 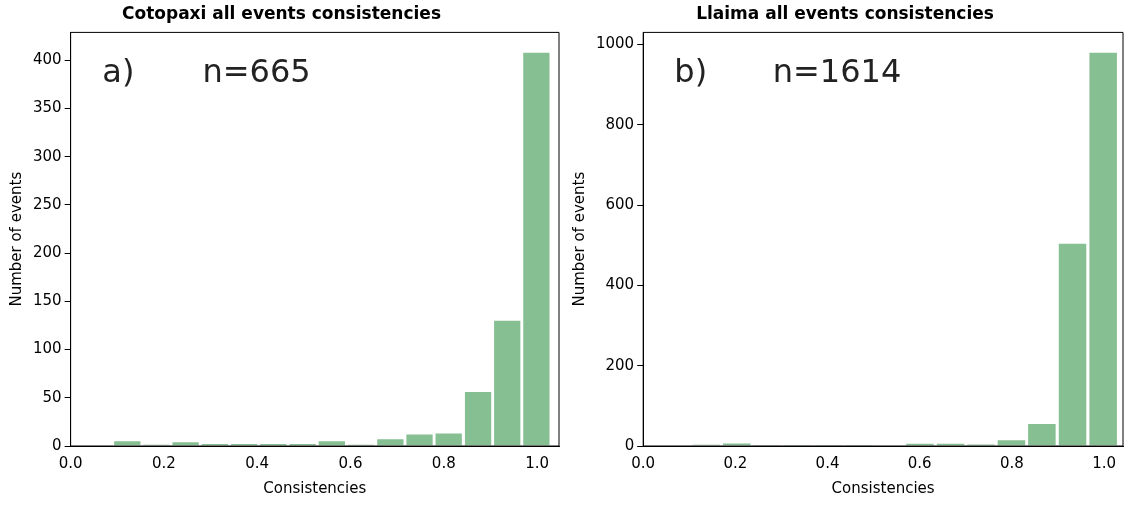 What do you see at coordinates (845, 12) in the screenshot?
I see `chart-title: Llaima all events consistencies` at bounding box center [845, 12].